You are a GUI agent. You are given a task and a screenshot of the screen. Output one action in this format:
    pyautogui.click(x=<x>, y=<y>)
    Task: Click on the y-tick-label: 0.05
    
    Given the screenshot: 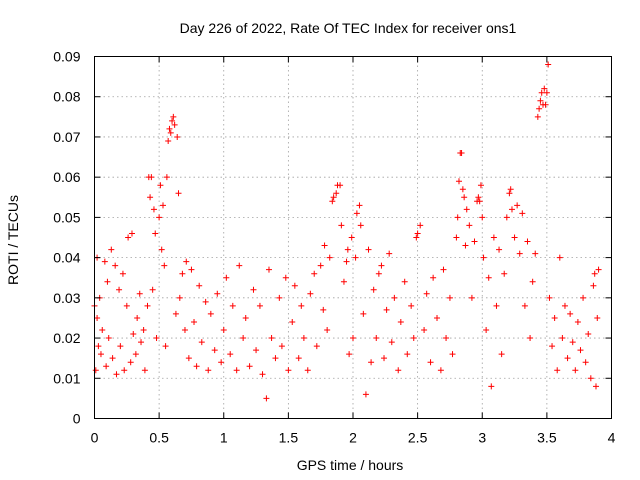 What is the action you would take?
    pyautogui.click(x=66, y=217)
    